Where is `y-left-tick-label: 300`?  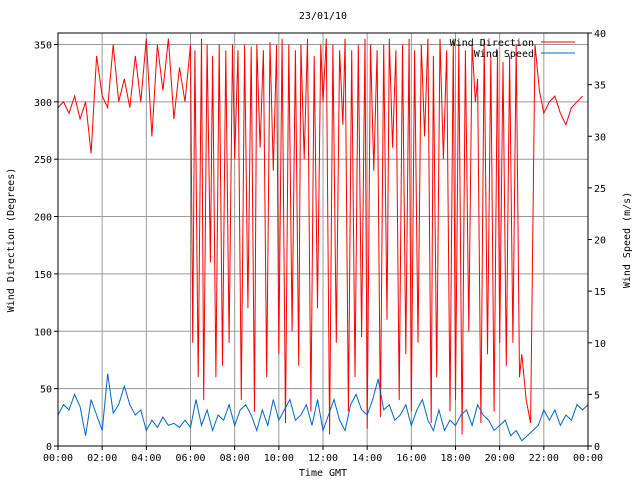 y-left-tick-label: 300 is located at coordinates (43, 103).